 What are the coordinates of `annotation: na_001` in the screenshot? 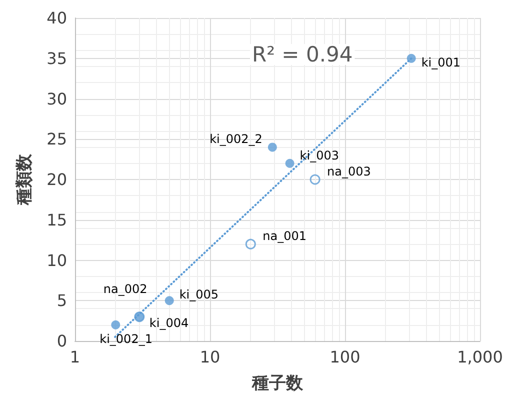 It's located at (284, 236).